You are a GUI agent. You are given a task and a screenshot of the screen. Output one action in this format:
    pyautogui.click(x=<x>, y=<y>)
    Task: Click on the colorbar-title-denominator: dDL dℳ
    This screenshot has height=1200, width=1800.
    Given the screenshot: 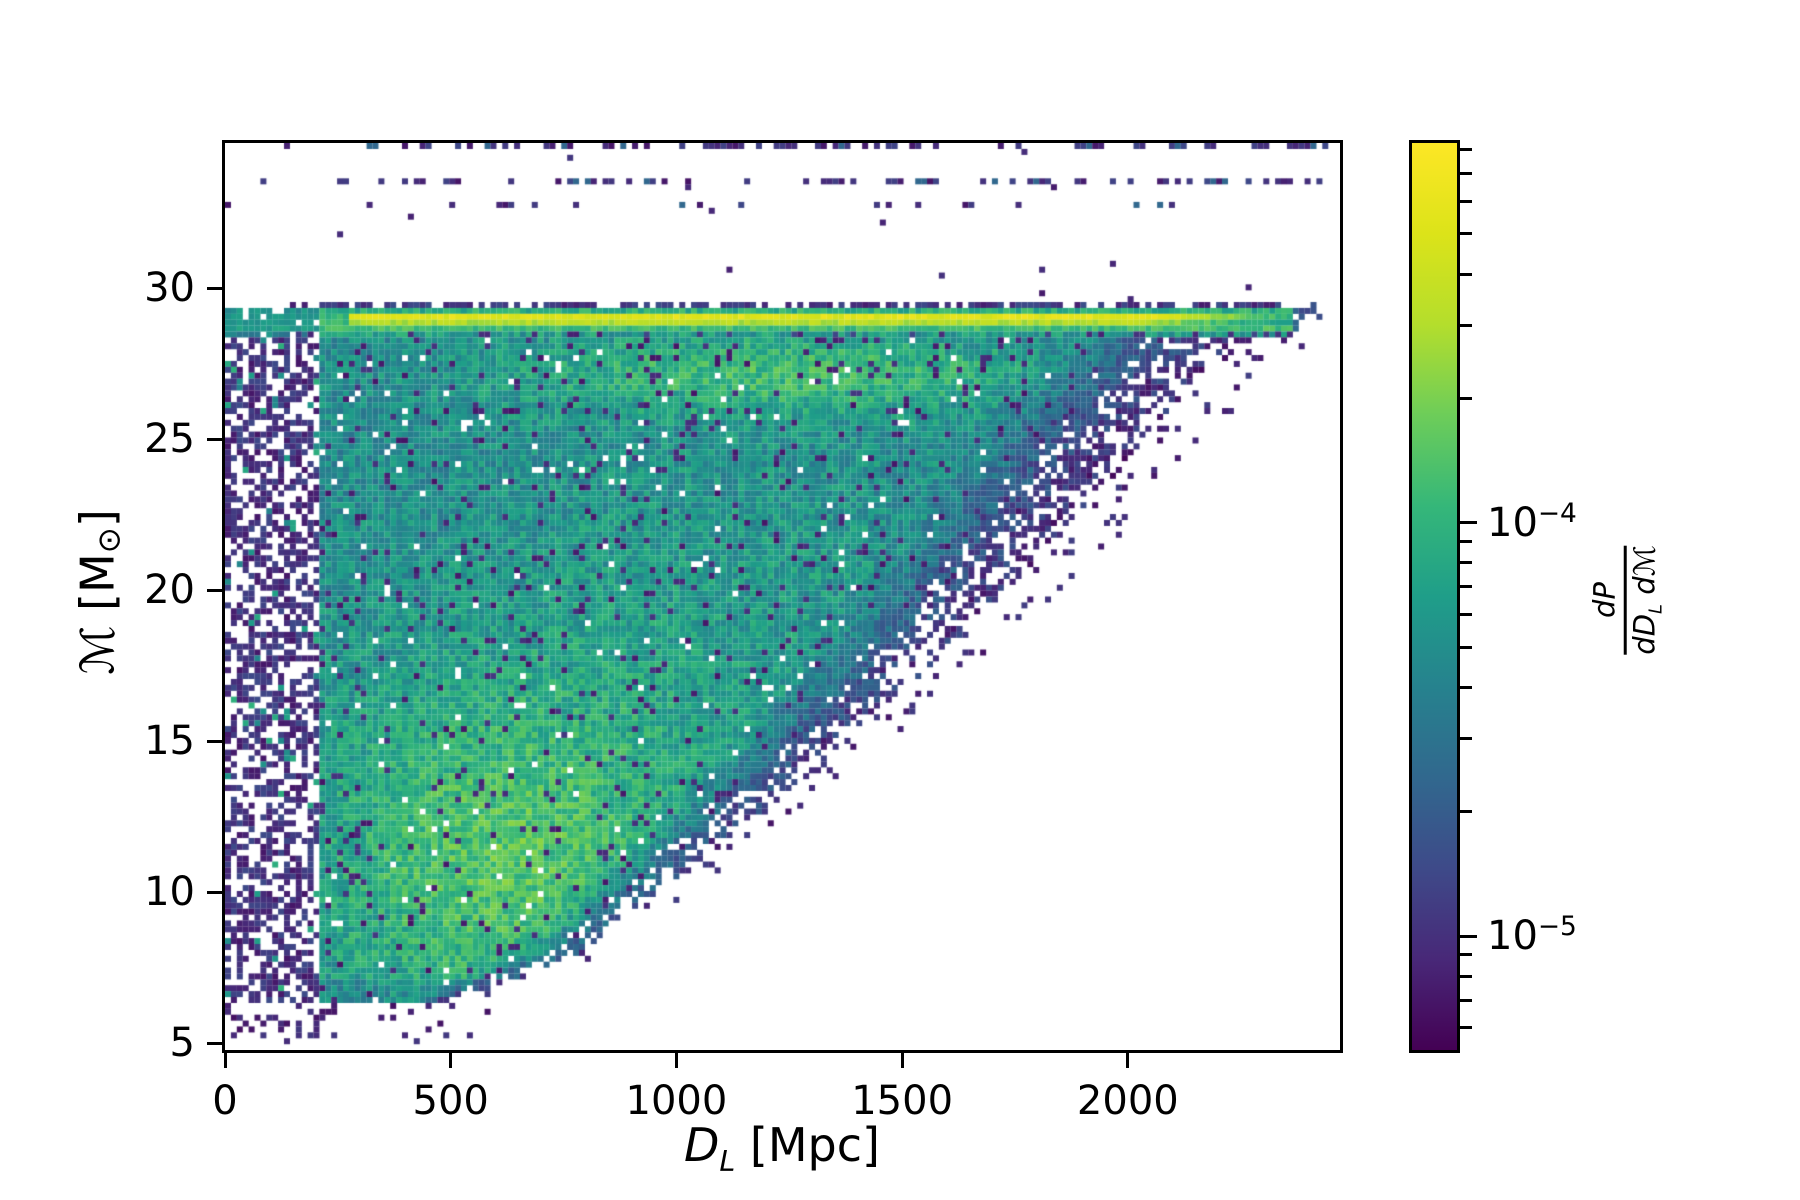 What is the action you would take?
    pyautogui.click(x=1647, y=600)
    